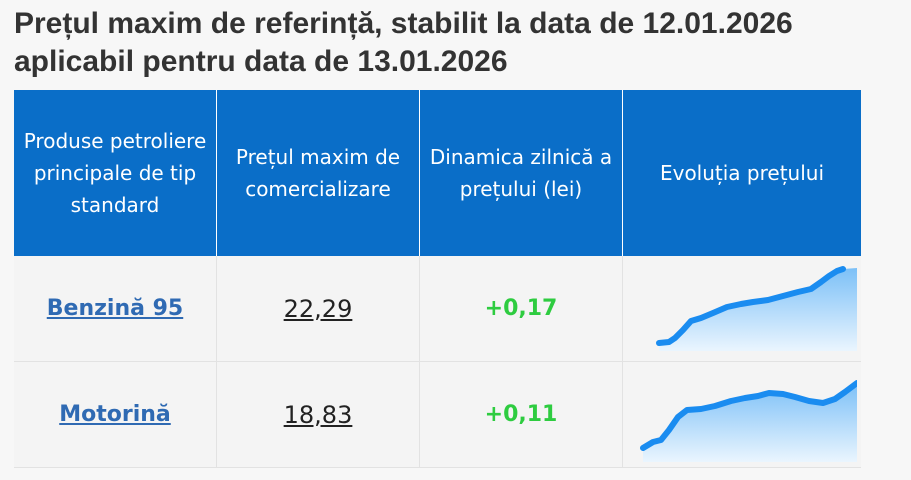  Describe the element at coordinates (741, 173) in the screenshot. I see `header-evolution: Evoluția prețului` at that location.